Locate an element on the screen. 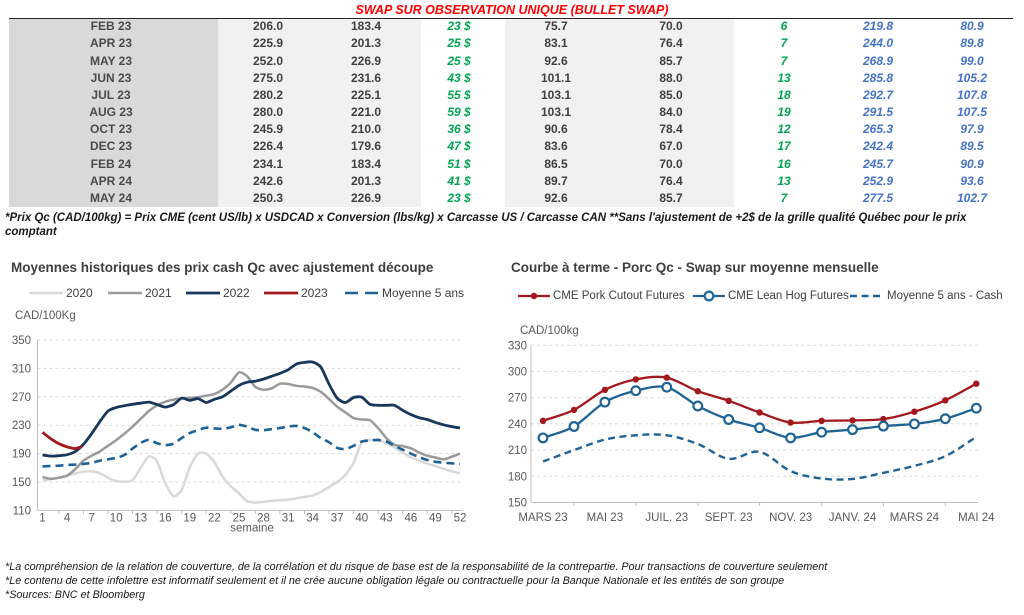  svg-text: 310 is located at coordinates (21, 369).